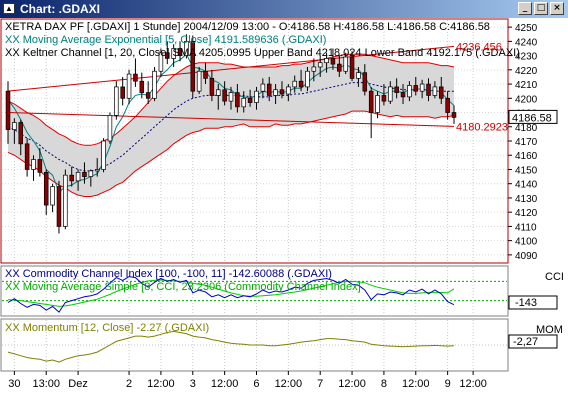  I want to click on close-button: ×, so click(557, 8).